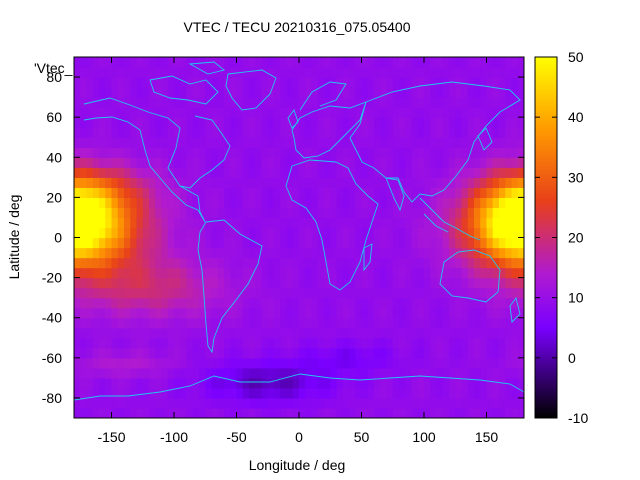 This screenshot has height=480, width=640. I want to click on chart-title: VTEC / TECU 20210316_075.05400, so click(296, 27).